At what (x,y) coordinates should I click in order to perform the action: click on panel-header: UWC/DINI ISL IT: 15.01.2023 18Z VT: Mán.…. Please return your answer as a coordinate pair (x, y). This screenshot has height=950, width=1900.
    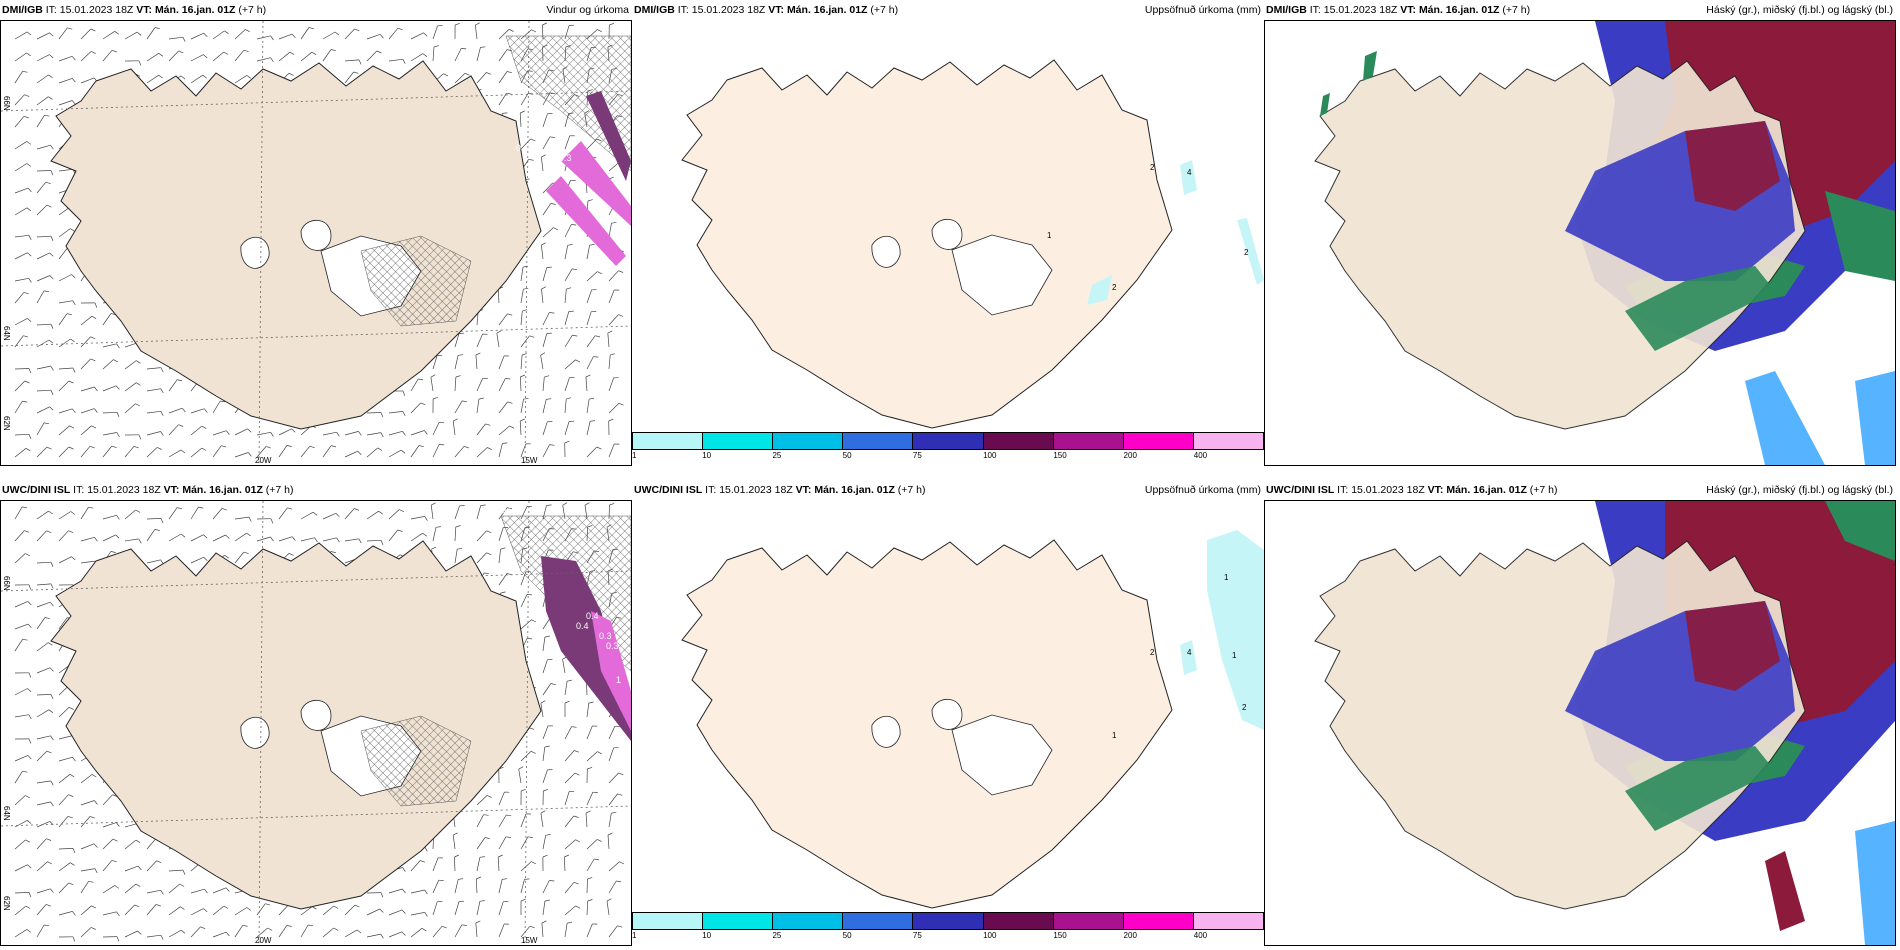
    Looking at the image, I should click on (316, 490).